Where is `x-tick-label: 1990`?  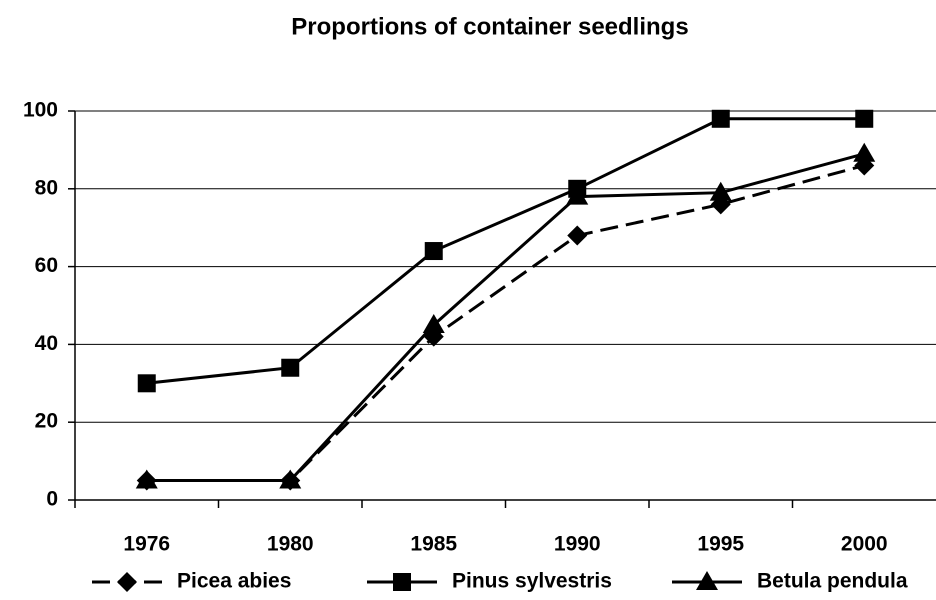
x-tick-label: 1990 is located at coordinates (577, 544).